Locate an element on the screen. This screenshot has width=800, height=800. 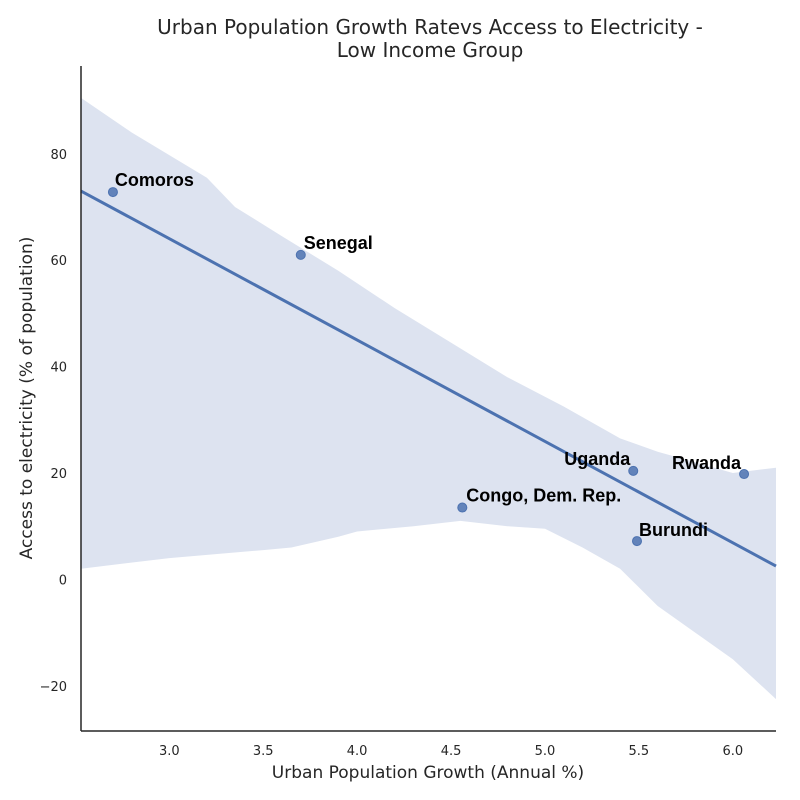
x-tick-label: 4.5 is located at coordinates (451, 751).